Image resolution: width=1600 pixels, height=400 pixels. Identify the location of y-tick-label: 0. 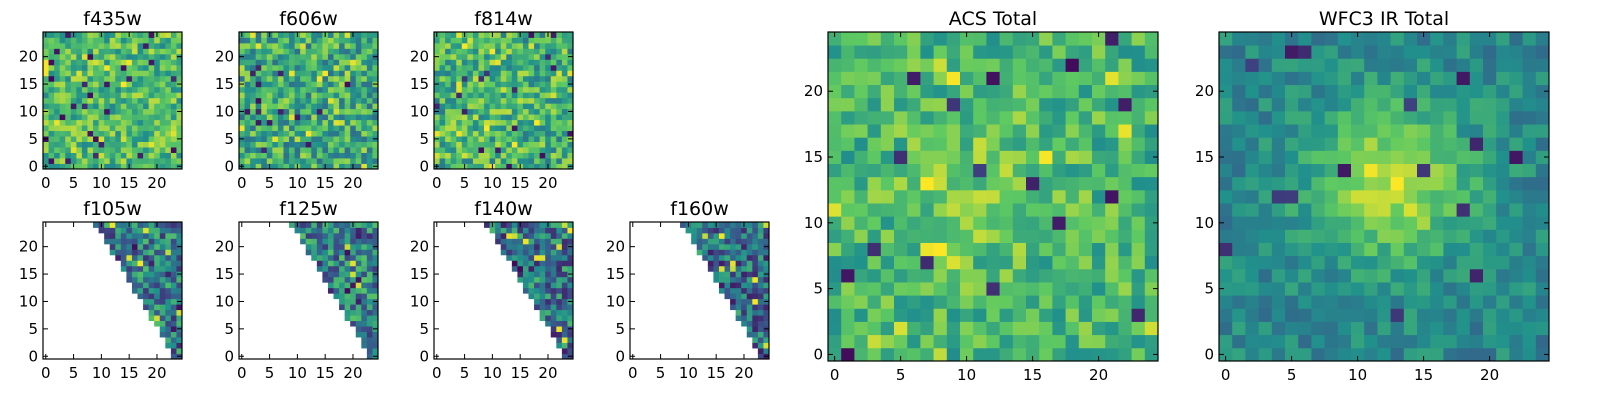
(33, 166).